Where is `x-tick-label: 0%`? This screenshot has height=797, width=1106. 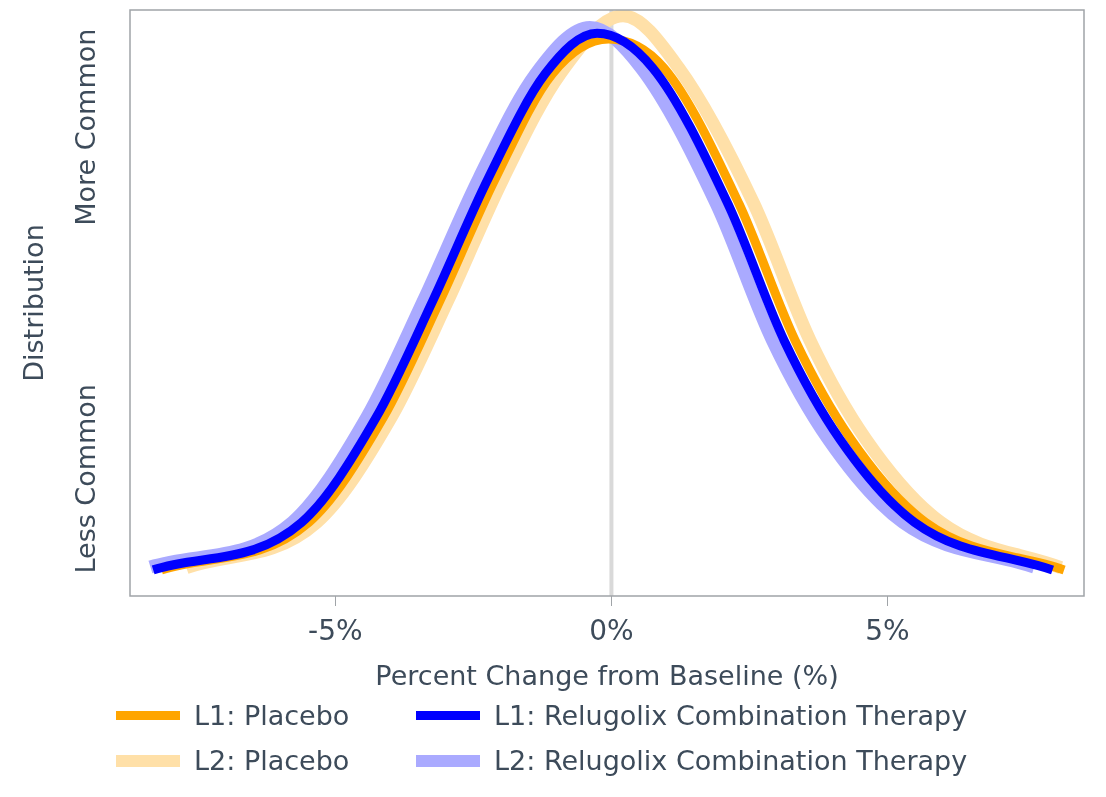
x-tick-label: 0% is located at coordinates (611, 631).